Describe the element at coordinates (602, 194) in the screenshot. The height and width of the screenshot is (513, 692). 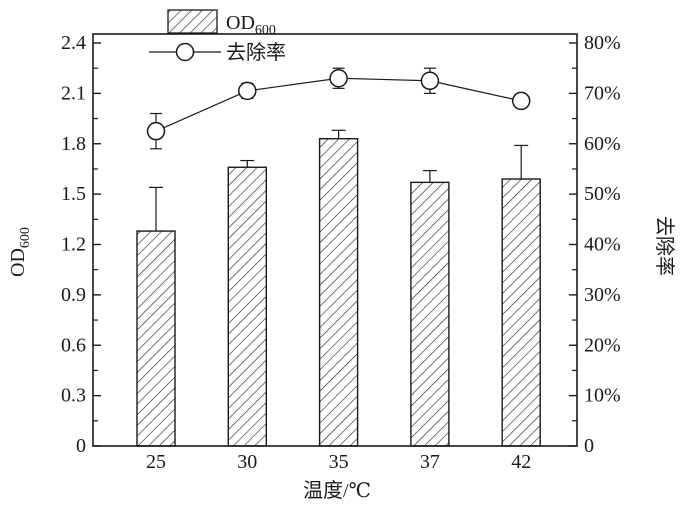
I see `right-tick-label: 50%` at that location.